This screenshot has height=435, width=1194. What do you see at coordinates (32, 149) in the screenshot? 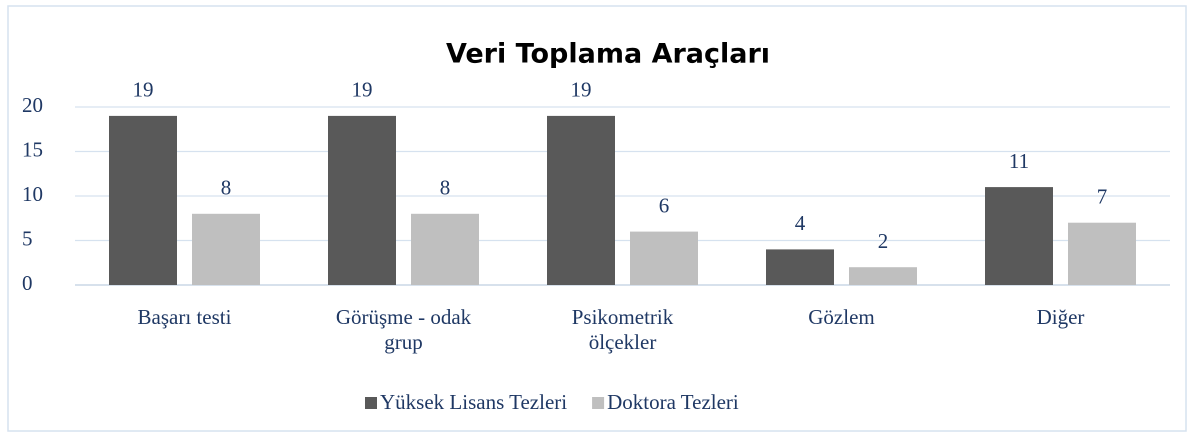
I see `y-tick-label: 15` at bounding box center [32, 149].